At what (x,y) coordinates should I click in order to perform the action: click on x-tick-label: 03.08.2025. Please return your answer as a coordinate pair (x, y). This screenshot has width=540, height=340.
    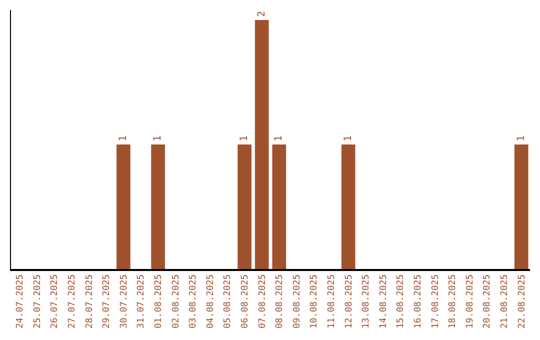
    Looking at the image, I should click on (193, 301).